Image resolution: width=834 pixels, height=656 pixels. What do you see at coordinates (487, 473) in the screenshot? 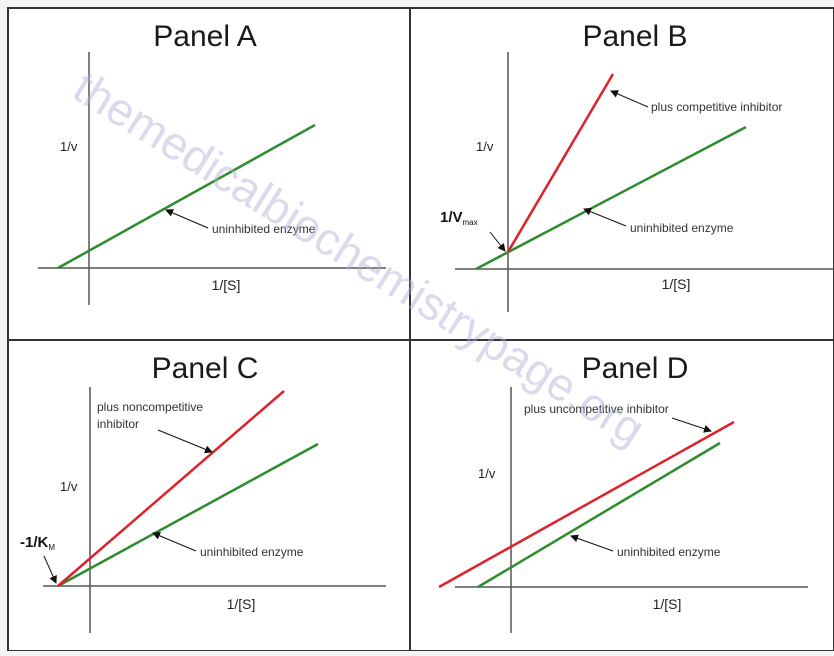
I see `panel-d-y-label: 1/v` at bounding box center [487, 473].